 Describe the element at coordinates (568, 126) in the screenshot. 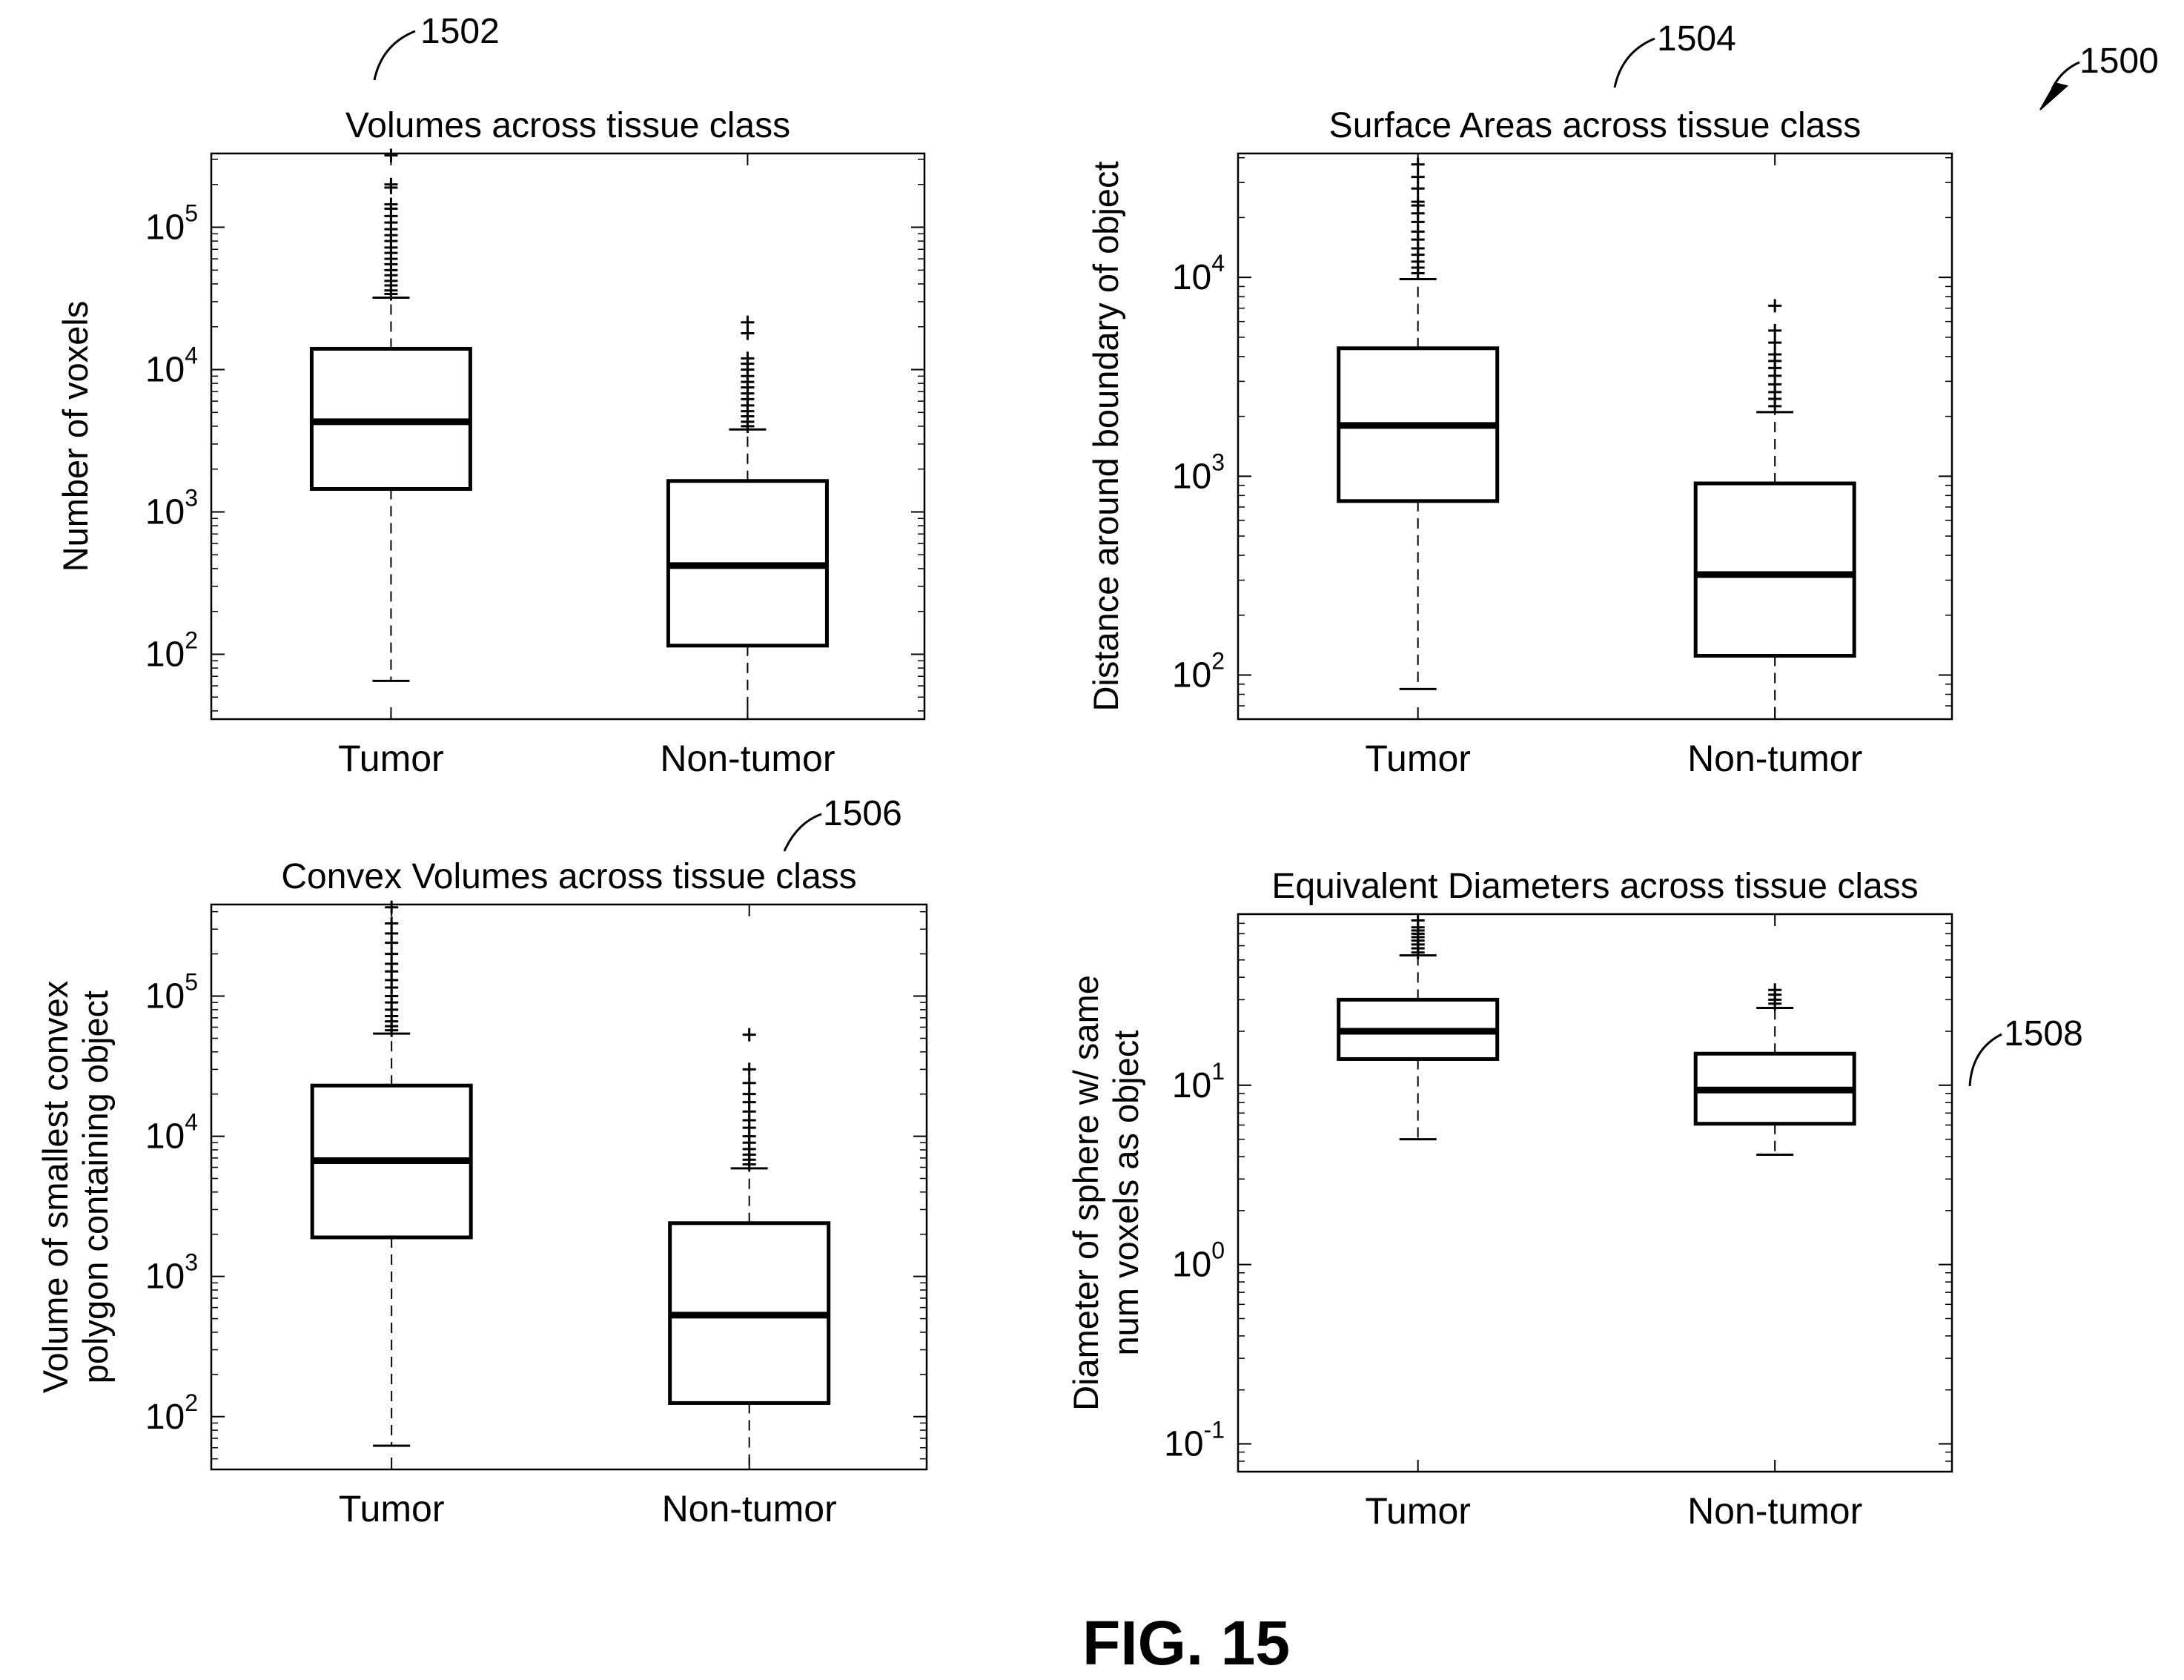

I see `chart-title: Volumes across tissue class` at that location.